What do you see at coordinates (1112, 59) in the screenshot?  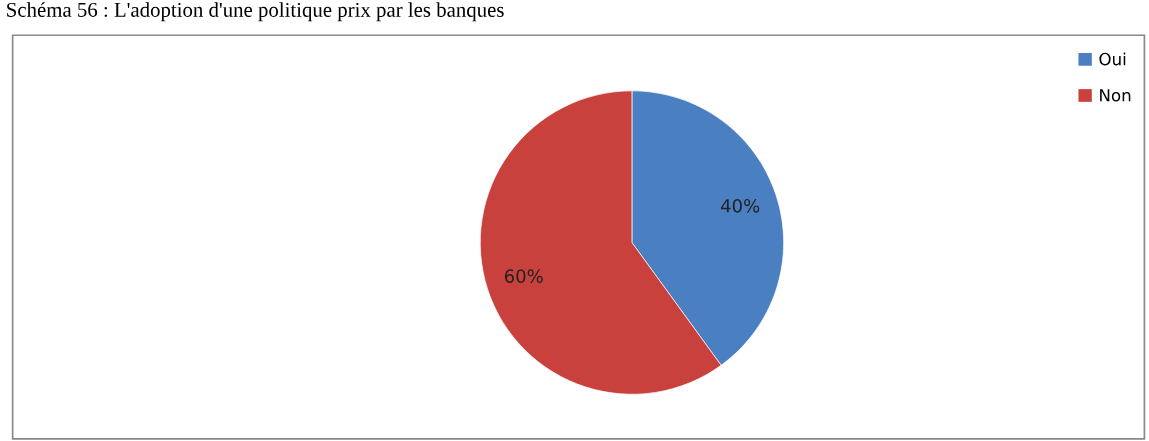 I see `legend-label: Oui` at bounding box center [1112, 59].